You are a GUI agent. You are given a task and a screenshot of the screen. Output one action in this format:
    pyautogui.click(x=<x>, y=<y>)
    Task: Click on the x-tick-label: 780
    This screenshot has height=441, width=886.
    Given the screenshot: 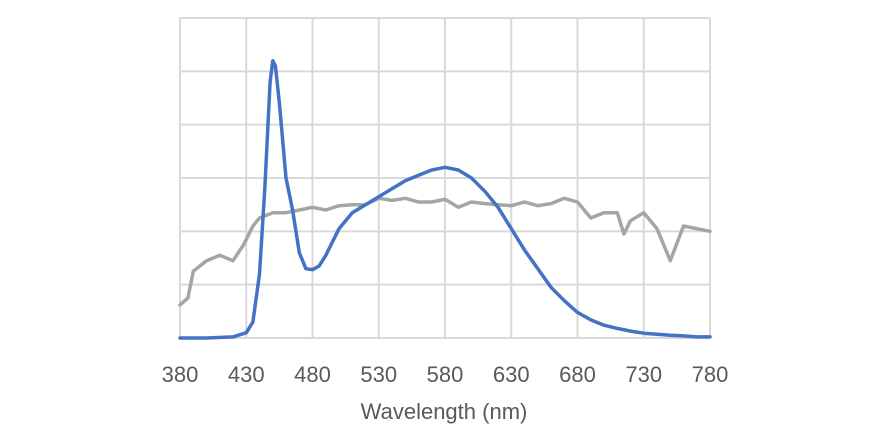 What is the action you would take?
    pyautogui.click(x=710, y=374)
    